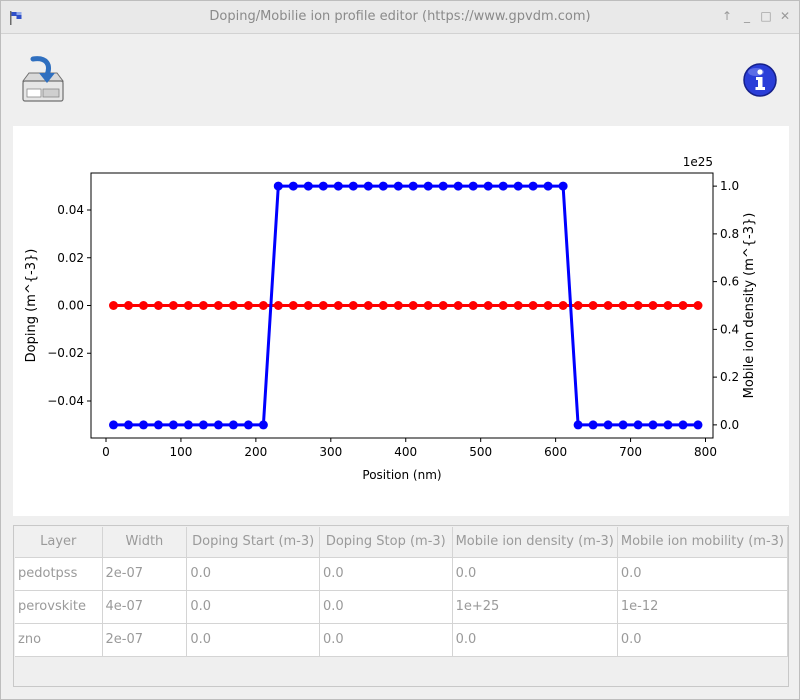 The image size is (800, 700). What do you see at coordinates (703, 607) in the screenshot?
I see `table-cell: 1e-12` at bounding box center [703, 607].